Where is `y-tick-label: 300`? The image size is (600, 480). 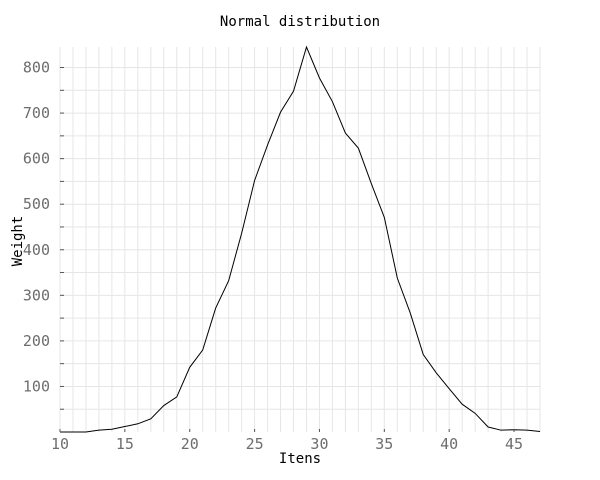
y-tick-label: 300 is located at coordinates (36, 295).